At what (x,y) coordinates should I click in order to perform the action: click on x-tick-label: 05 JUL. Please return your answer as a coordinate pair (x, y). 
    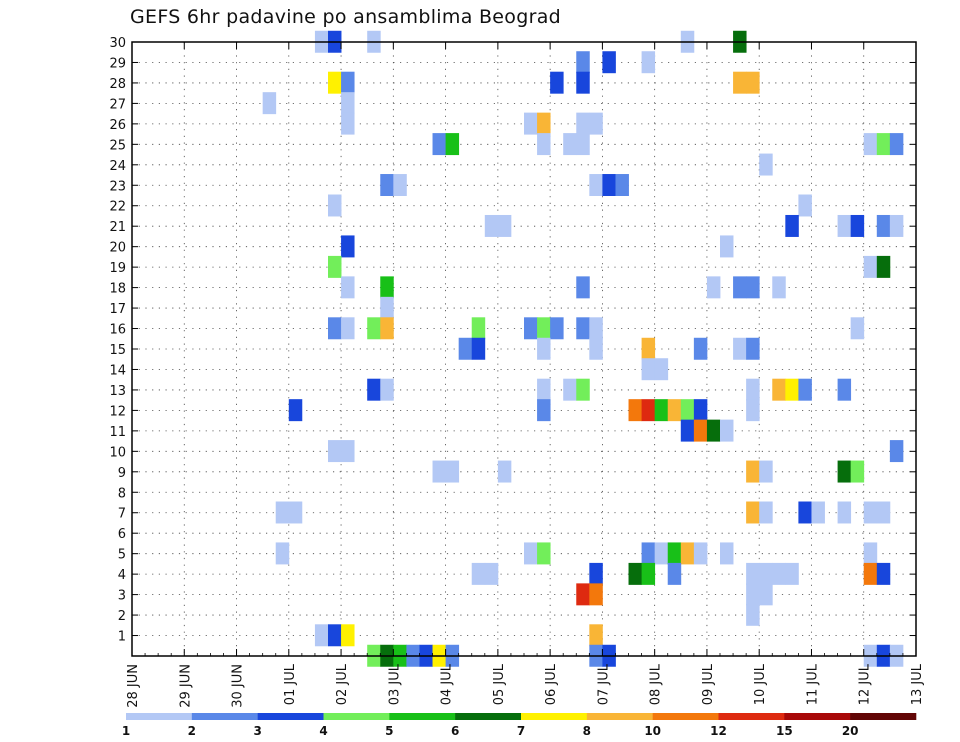
    Looking at the image, I should click on (499, 684).